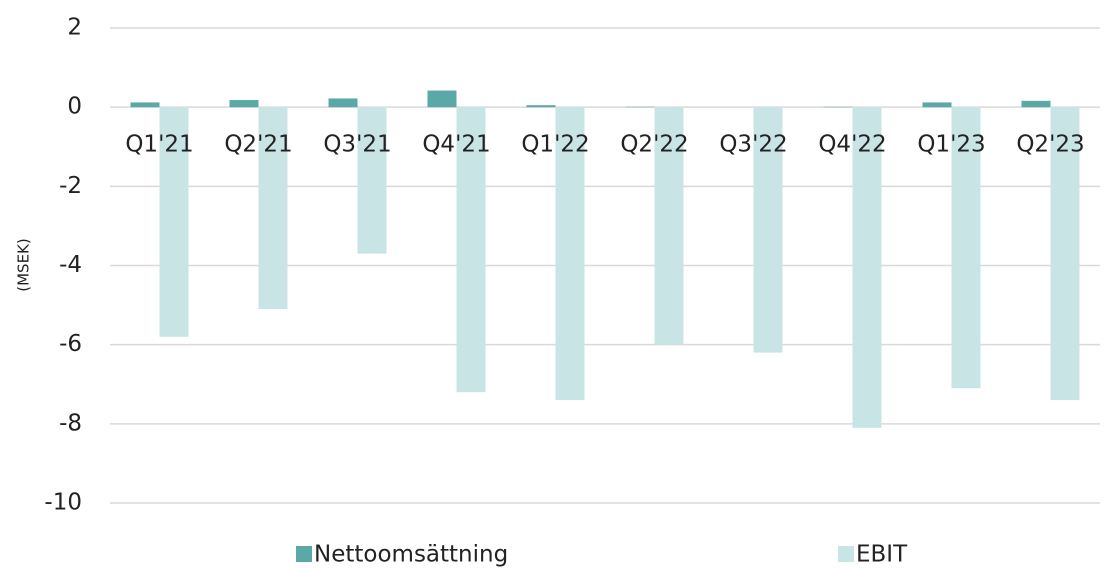  What do you see at coordinates (74, 107) in the screenshot?
I see `y-tick-label: 0` at bounding box center [74, 107].